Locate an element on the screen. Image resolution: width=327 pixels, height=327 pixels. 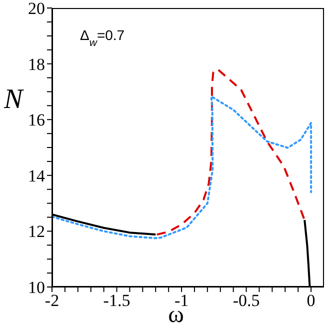
y-tick-label: 20 is located at coordinates (36, 9).